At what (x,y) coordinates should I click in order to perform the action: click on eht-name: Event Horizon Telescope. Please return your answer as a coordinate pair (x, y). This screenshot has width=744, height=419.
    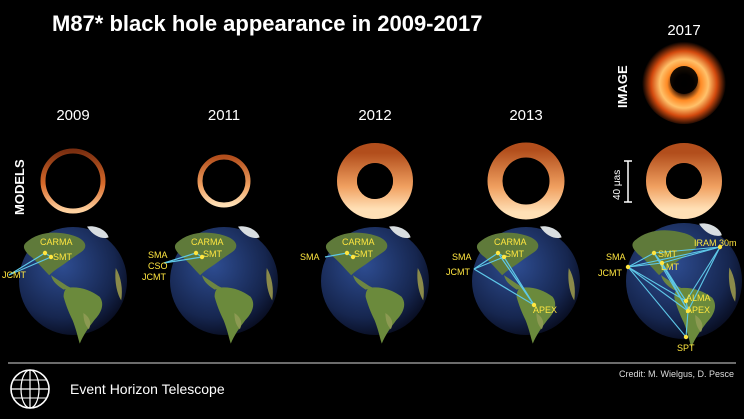
    Looking at the image, I should click on (147, 389).